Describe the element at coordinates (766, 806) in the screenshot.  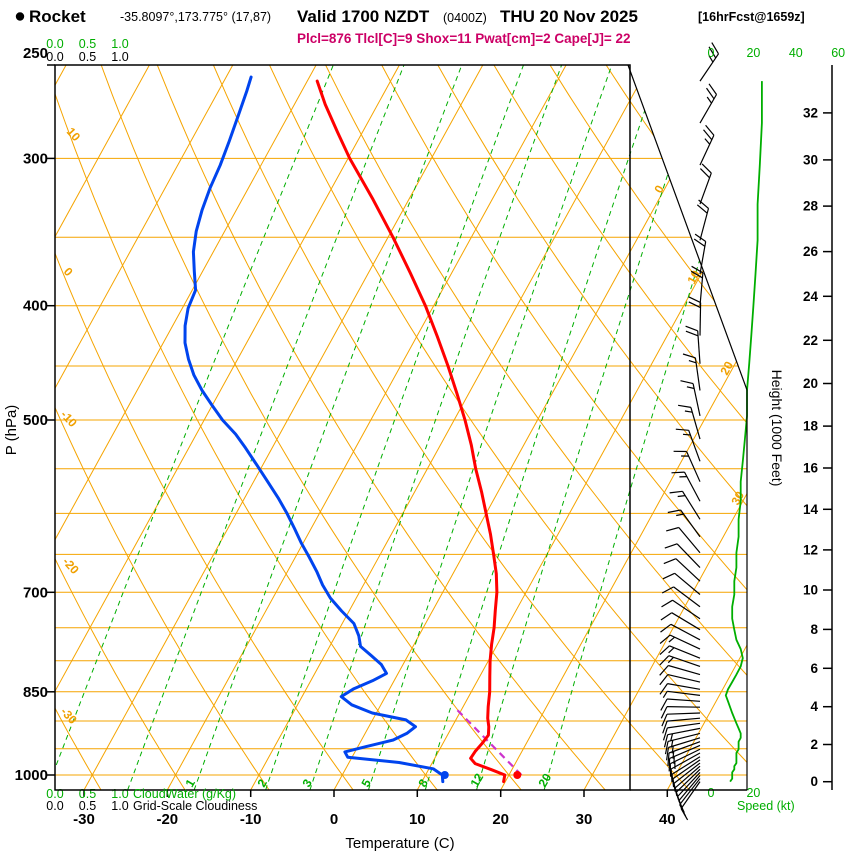
I see `speed-axis-label: Speed (kt)` at that location.